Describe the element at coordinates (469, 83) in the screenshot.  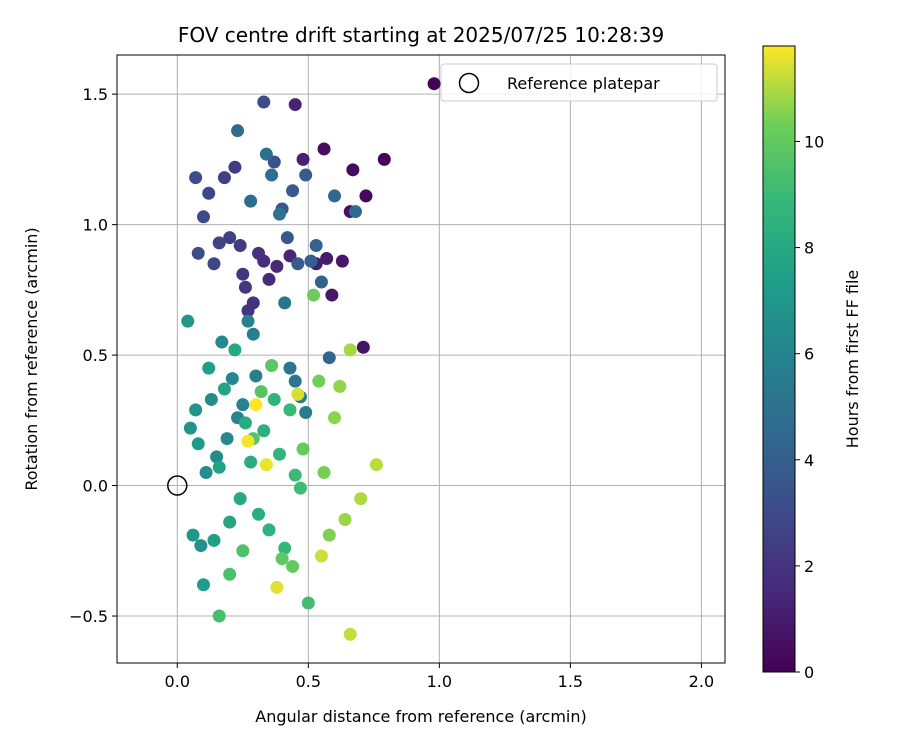
I see `legend-marker-icon` at that location.